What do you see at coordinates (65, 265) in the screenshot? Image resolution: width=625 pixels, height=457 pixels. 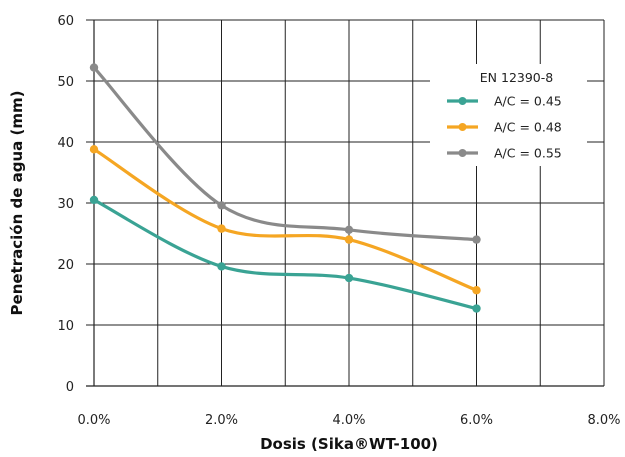 I see `y-tick-label: 20` at bounding box center [65, 265].